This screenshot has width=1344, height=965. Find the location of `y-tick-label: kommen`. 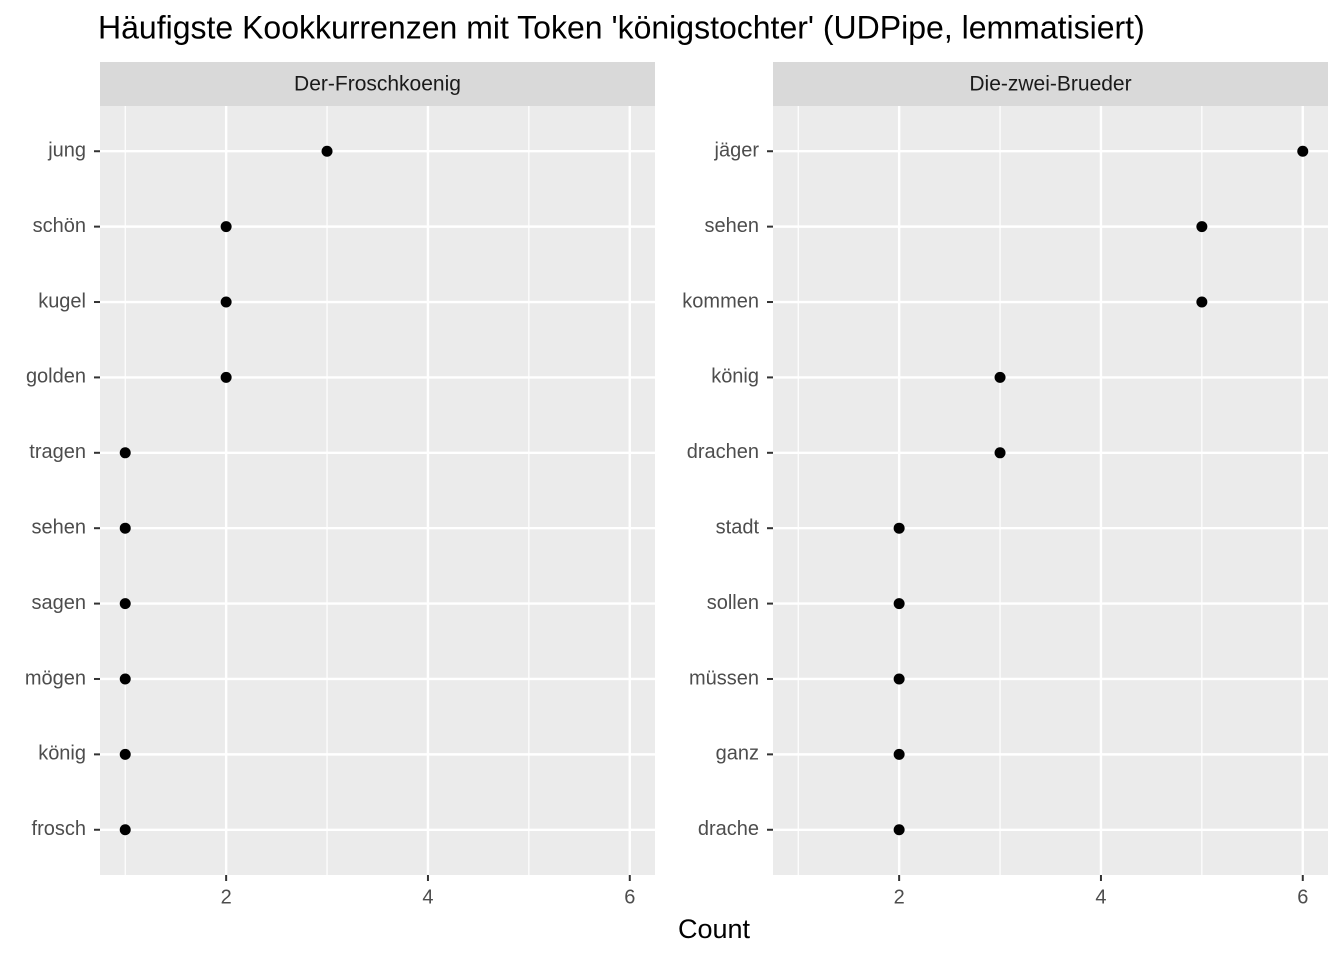

y-tick-label: kommen is located at coordinates (720, 301).